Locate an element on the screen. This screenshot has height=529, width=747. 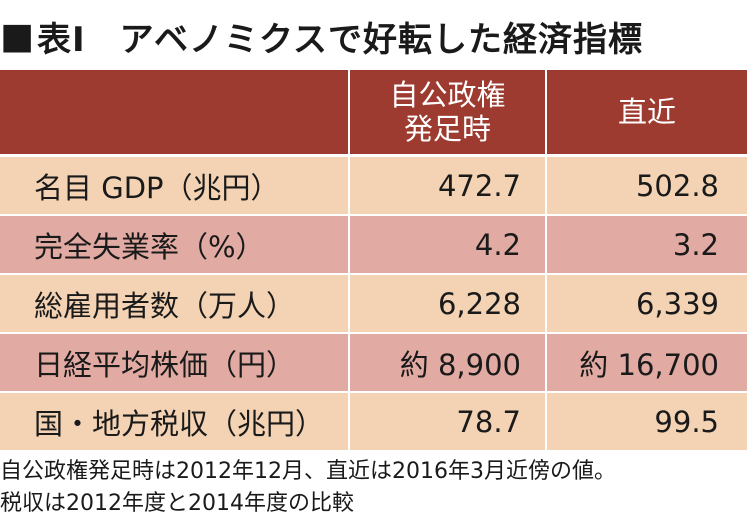
header-start-line2: 発足時 is located at coordinates (447, 129).